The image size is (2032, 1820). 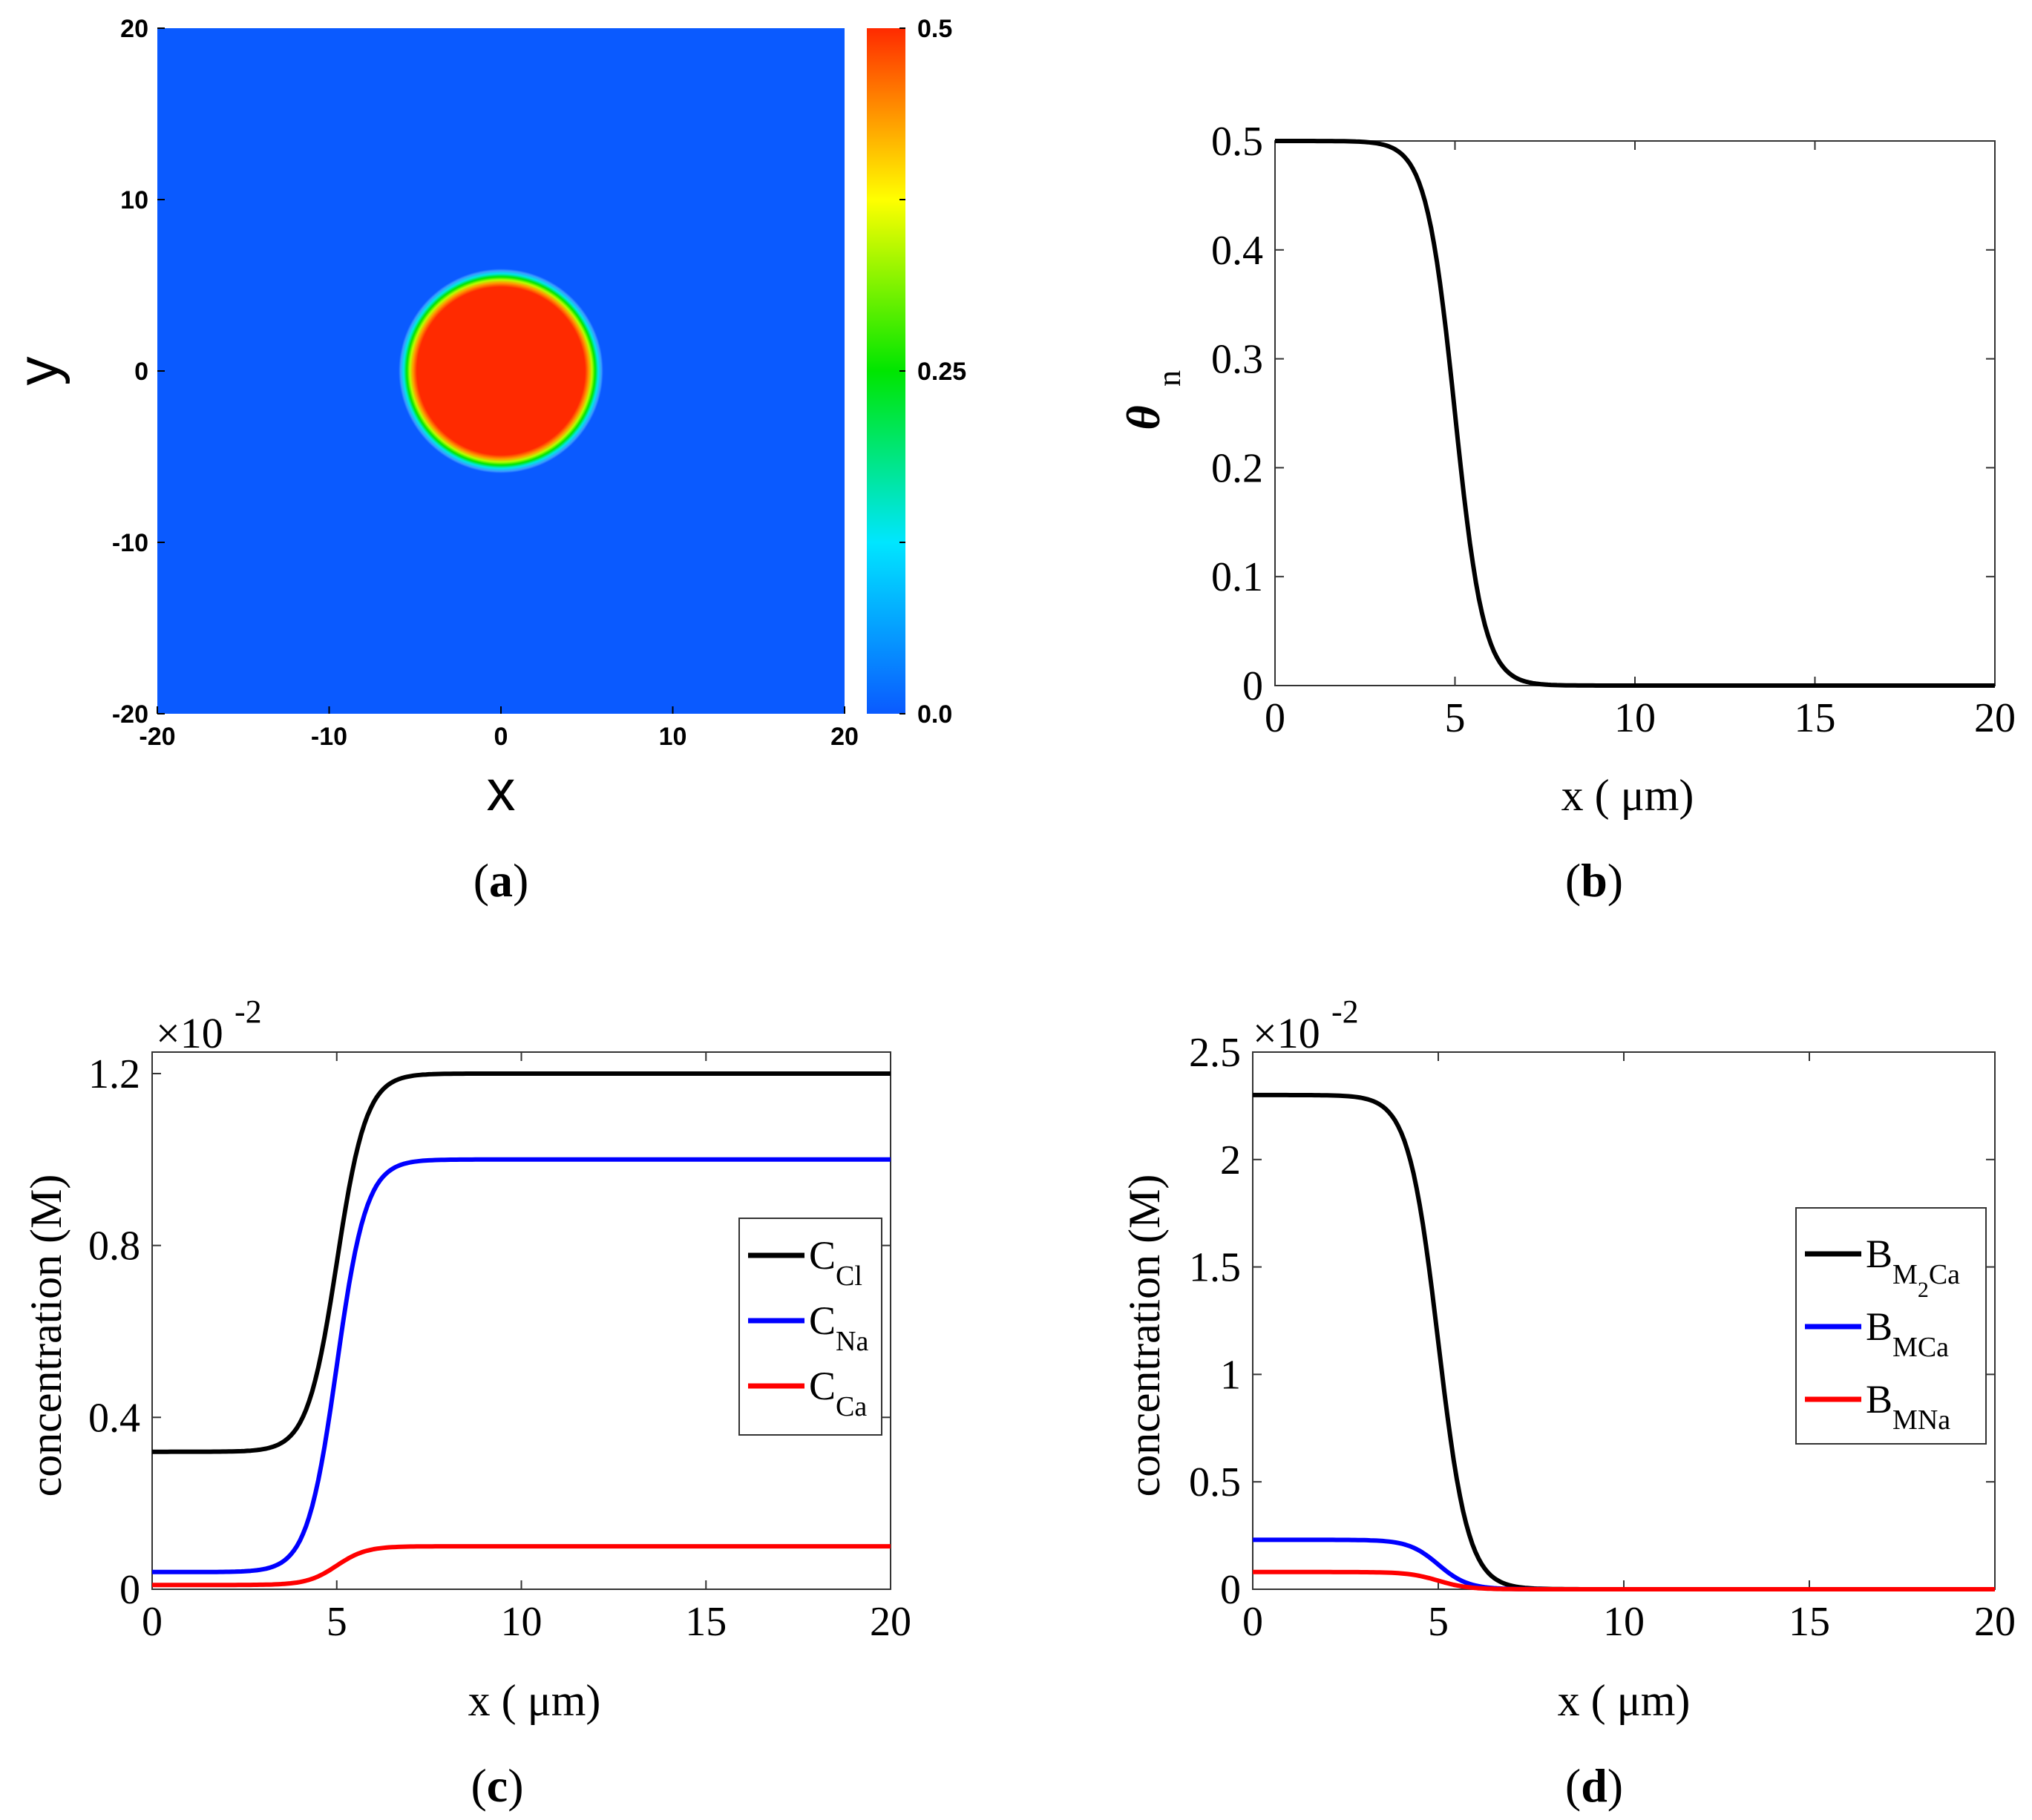 I want to click on y-tick-label: 2, so click(x=1230, y=1160).